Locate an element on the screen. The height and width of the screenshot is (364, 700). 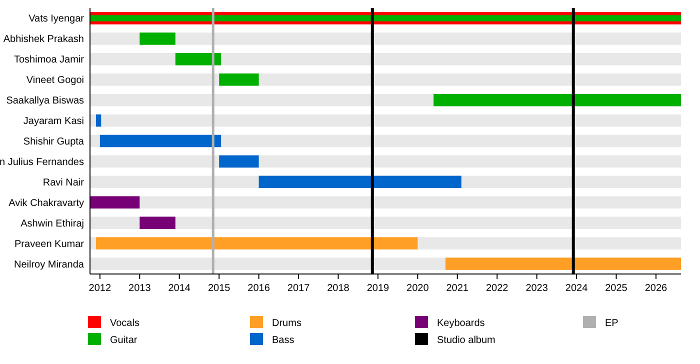
x-tick-label: 2013 is located at coordinates (140, 288).